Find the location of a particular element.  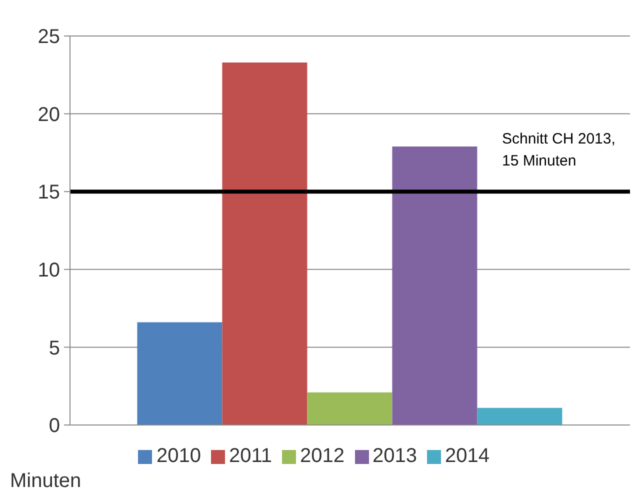

y-tick-label: 10 is located at coordinates (49, 271).